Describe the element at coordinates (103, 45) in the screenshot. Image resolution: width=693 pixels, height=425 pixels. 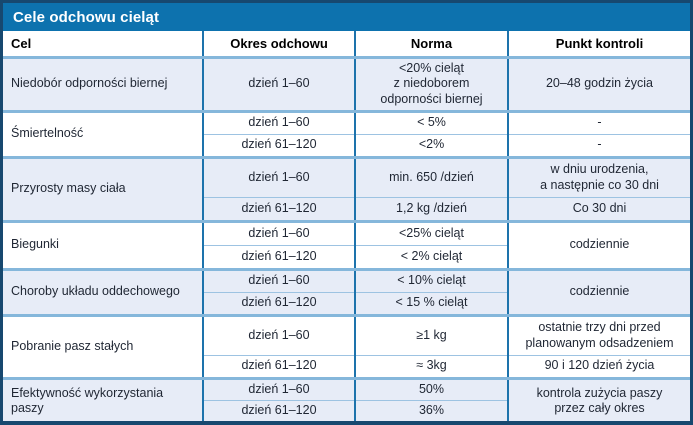
I see `column-header-cel: Cel` at that location.